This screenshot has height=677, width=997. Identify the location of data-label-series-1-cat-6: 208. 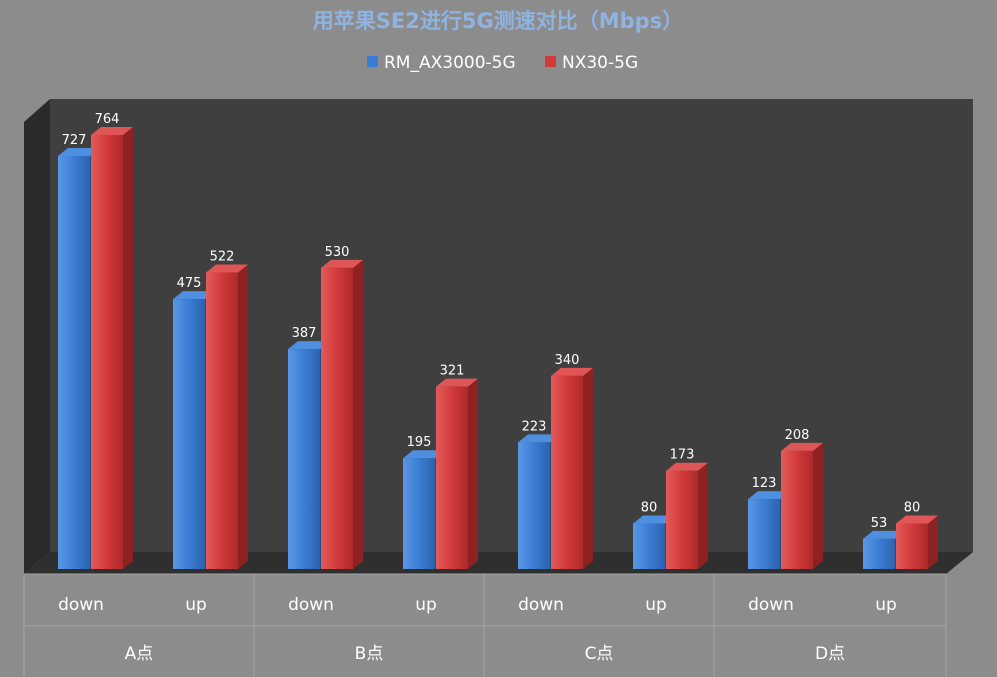
(797, 435).